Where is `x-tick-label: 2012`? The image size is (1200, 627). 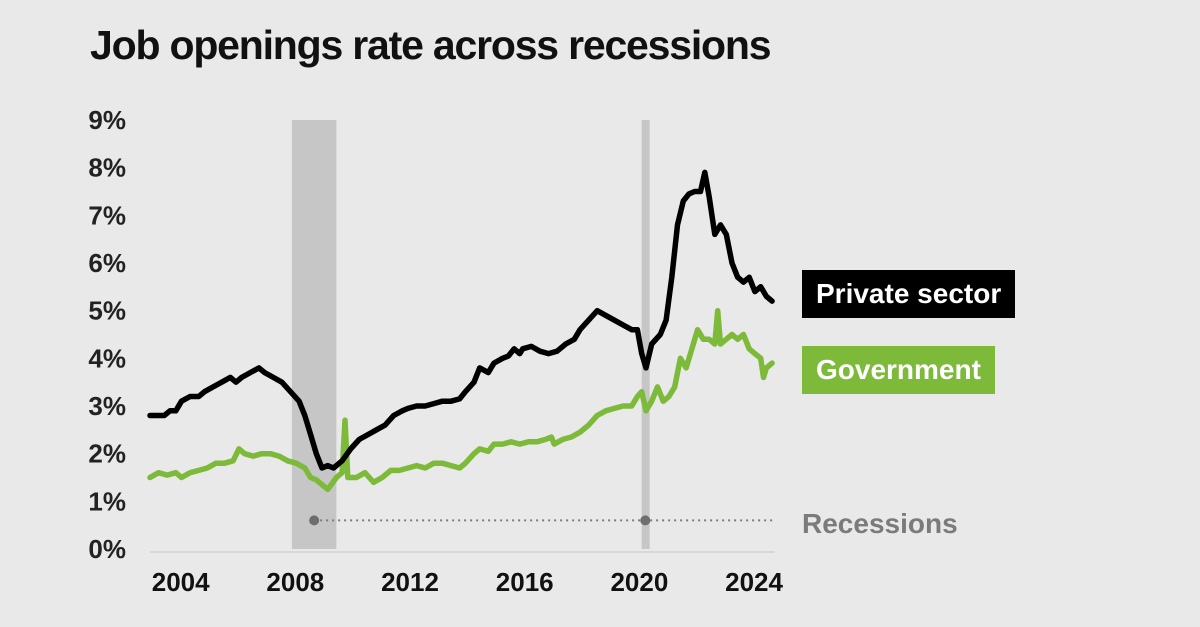 x-tick-label: 2012 is located at coordinates (410, 582).